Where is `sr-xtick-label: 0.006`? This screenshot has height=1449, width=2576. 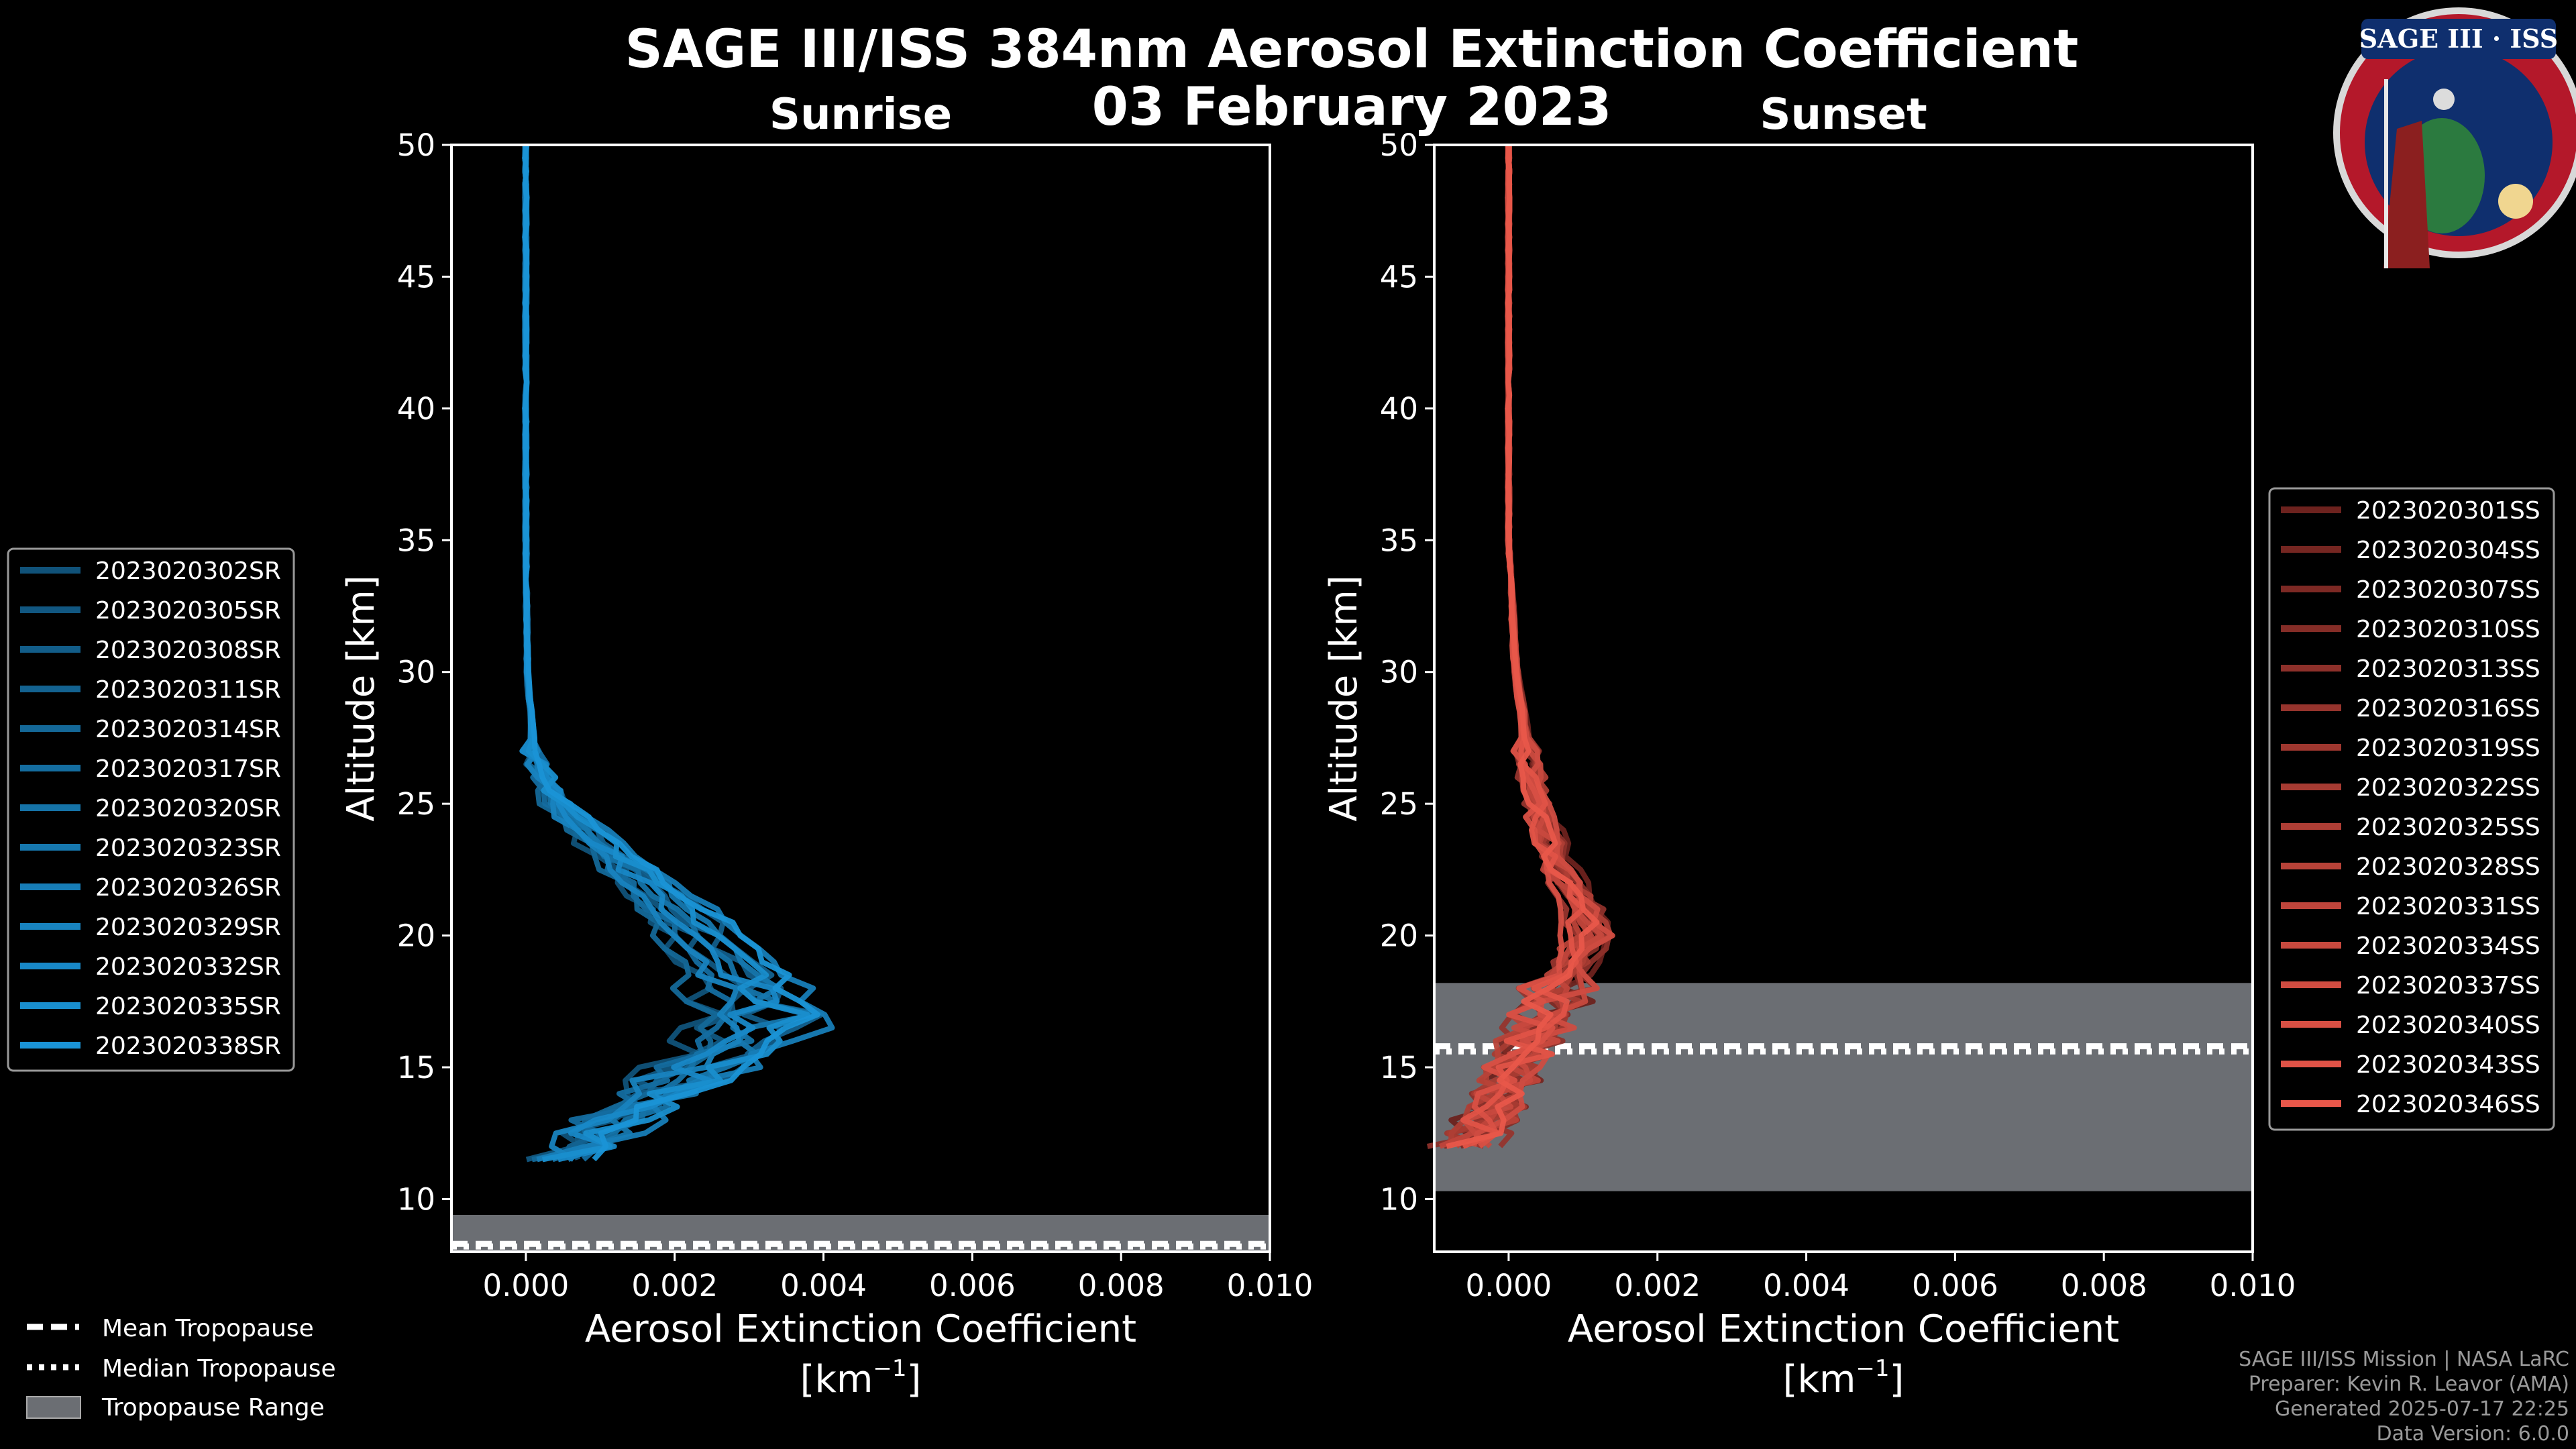
sr-xtick-label: 0.006 is located at coordinates (972, 1285).